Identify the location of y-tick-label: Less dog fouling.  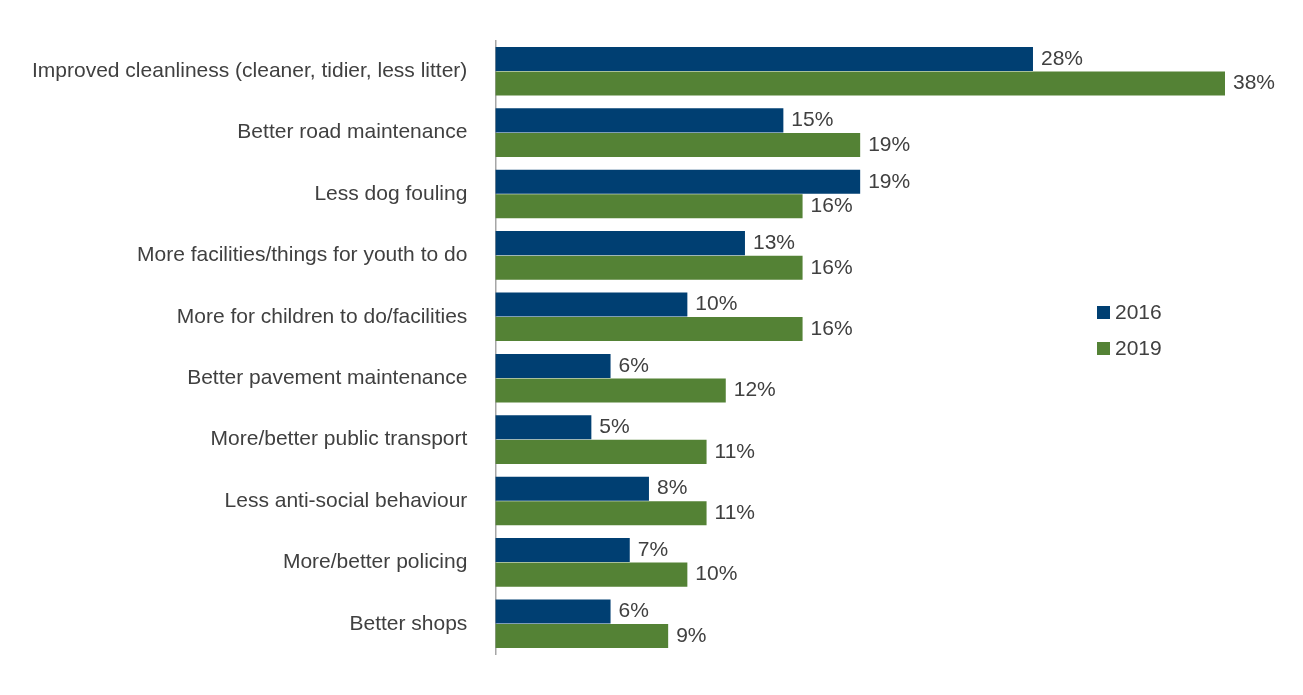
(391, 192).